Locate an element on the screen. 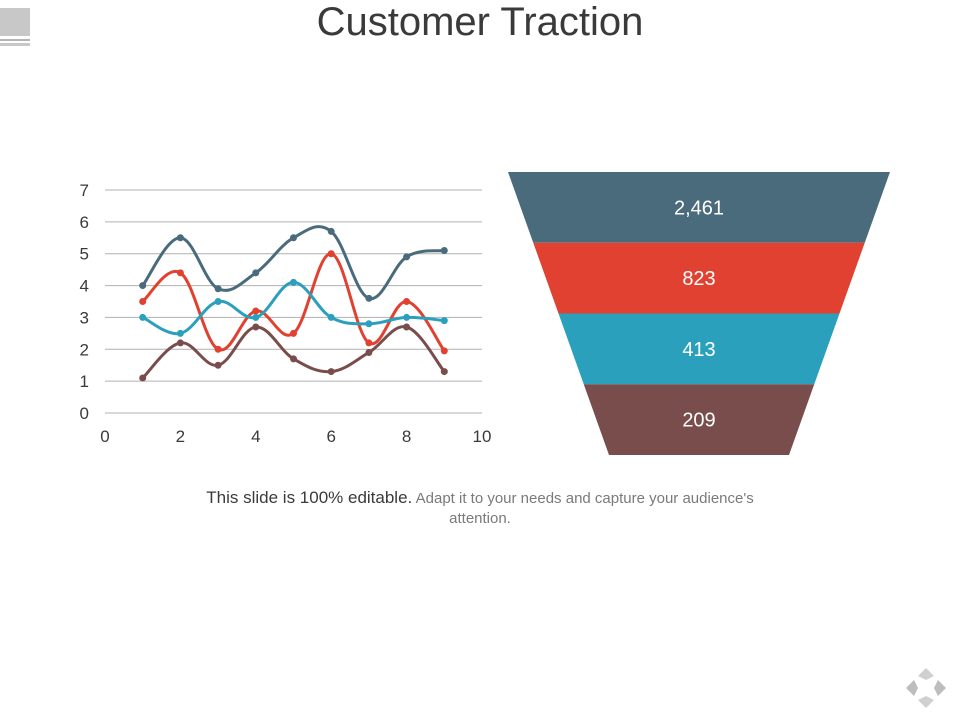 This screenshot has width=960, height=720. funnel-value-label: 413 is located at coordinates (698, 350).